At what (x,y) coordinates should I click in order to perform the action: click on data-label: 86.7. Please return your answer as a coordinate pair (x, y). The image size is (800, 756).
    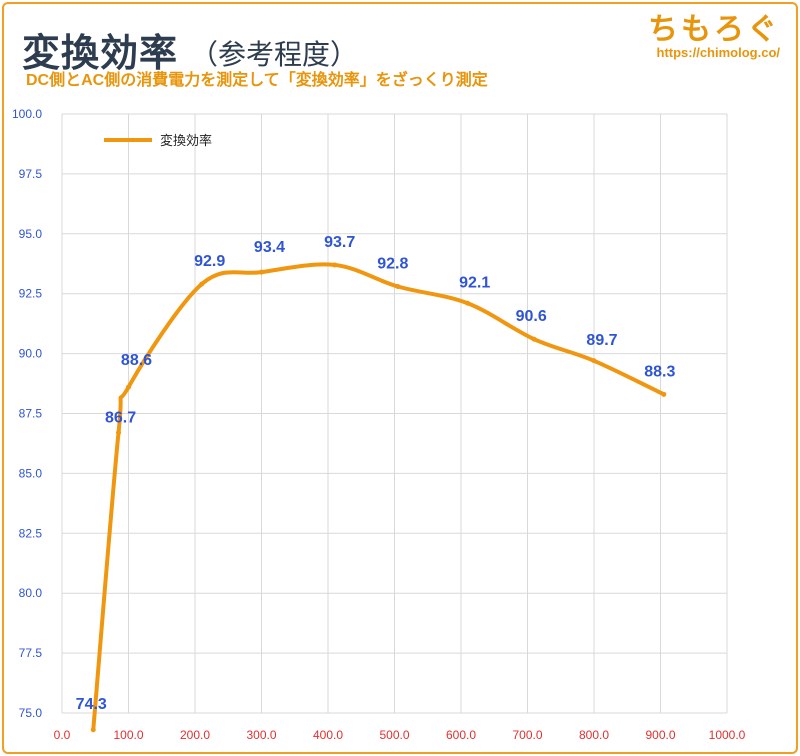
    Looking at the image, I should click on (120, 418).